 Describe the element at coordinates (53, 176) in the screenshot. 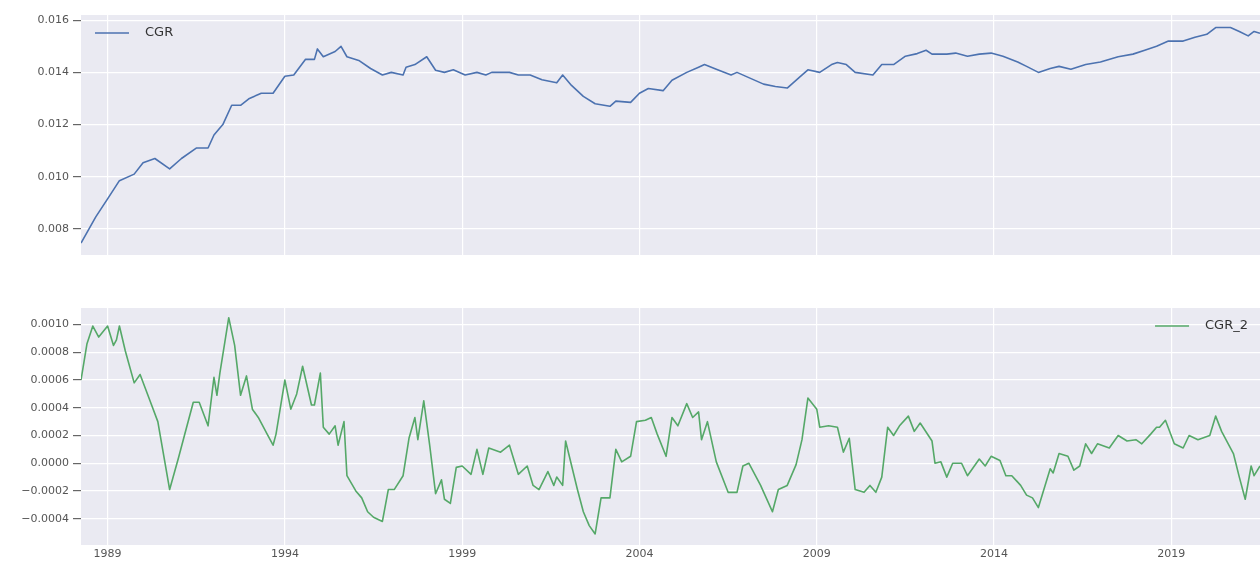

I see `y-tick-label: 0.010` at that location.